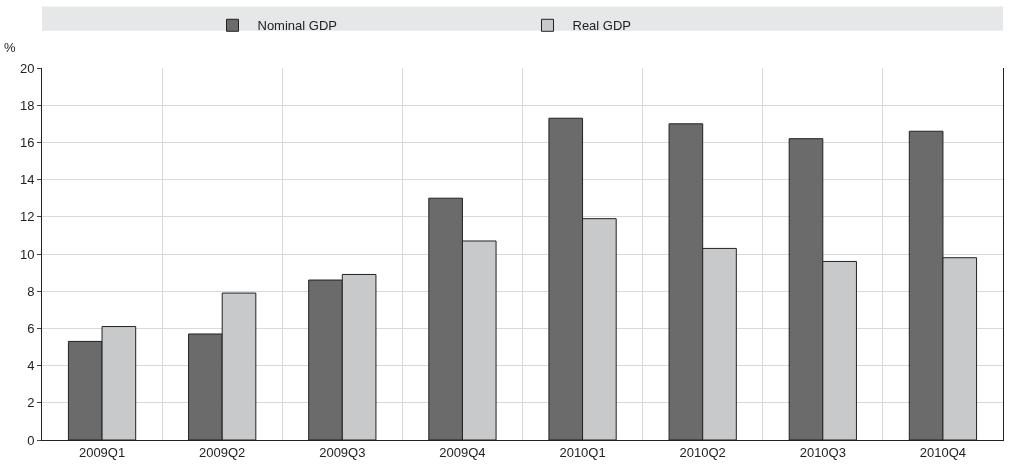 The width and height of the screenshot is (1013, 473). I want to click on y-tick-label: 0, so click(31, 440).